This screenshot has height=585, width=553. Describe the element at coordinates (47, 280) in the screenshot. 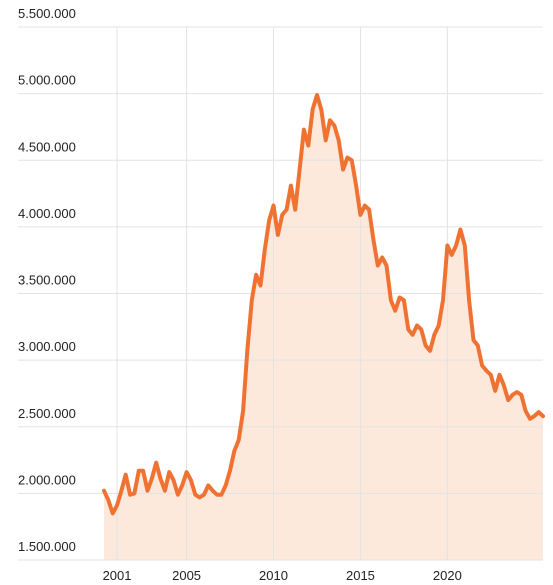

I see `y-tick-label: 3.500.000` at that location.